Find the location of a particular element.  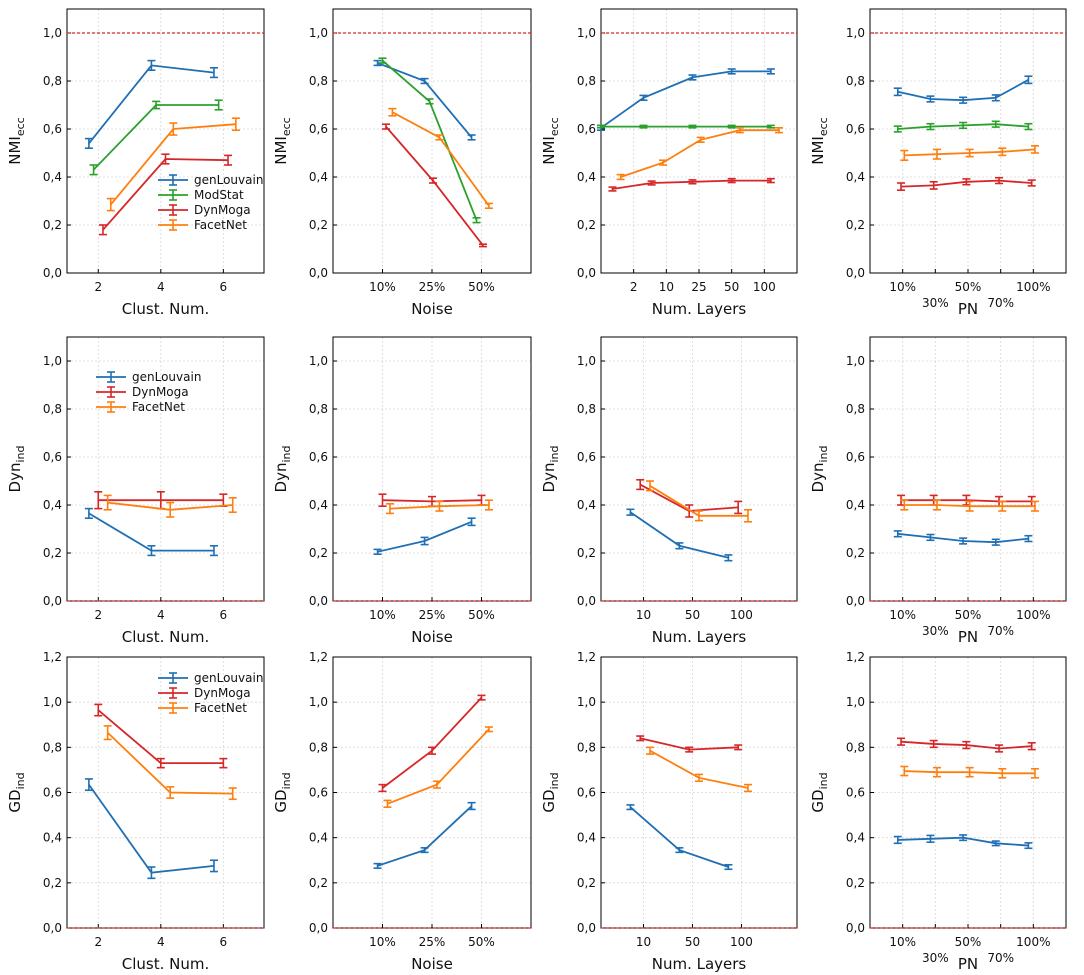

y-tick-label: 1,0 is located at coordinates (52, 702).